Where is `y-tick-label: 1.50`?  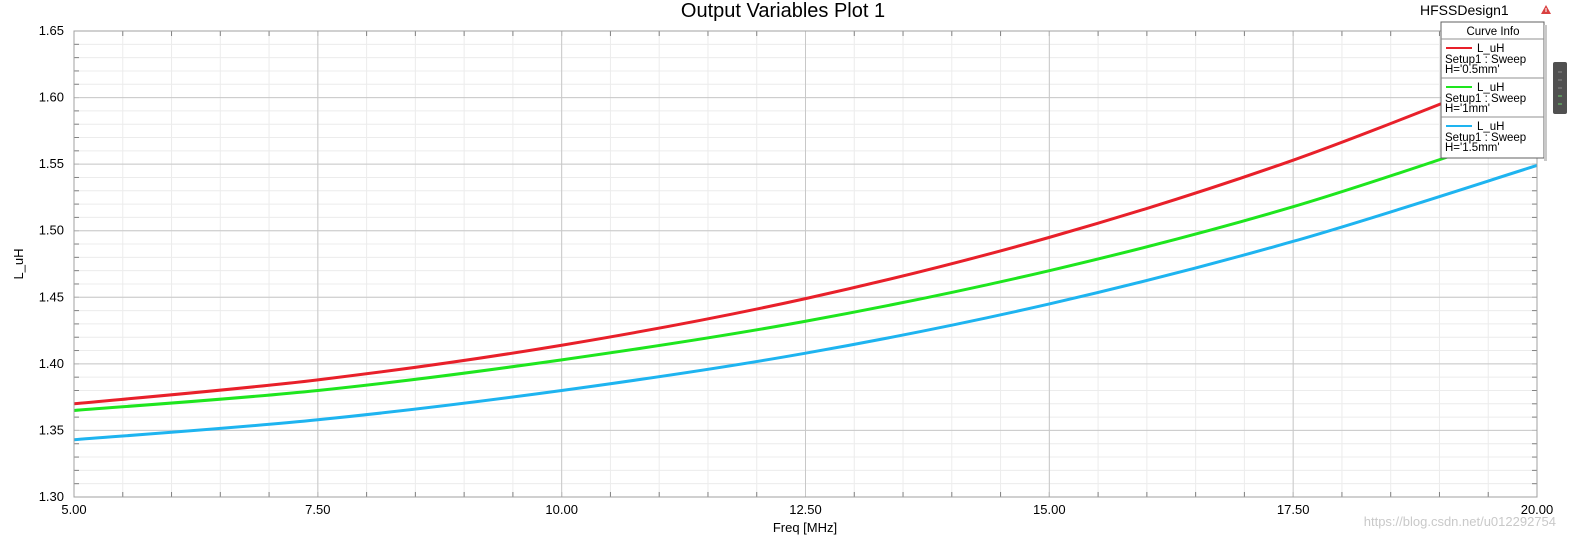 y-tick-label: 1.50 is located at coordinates (51, 230).